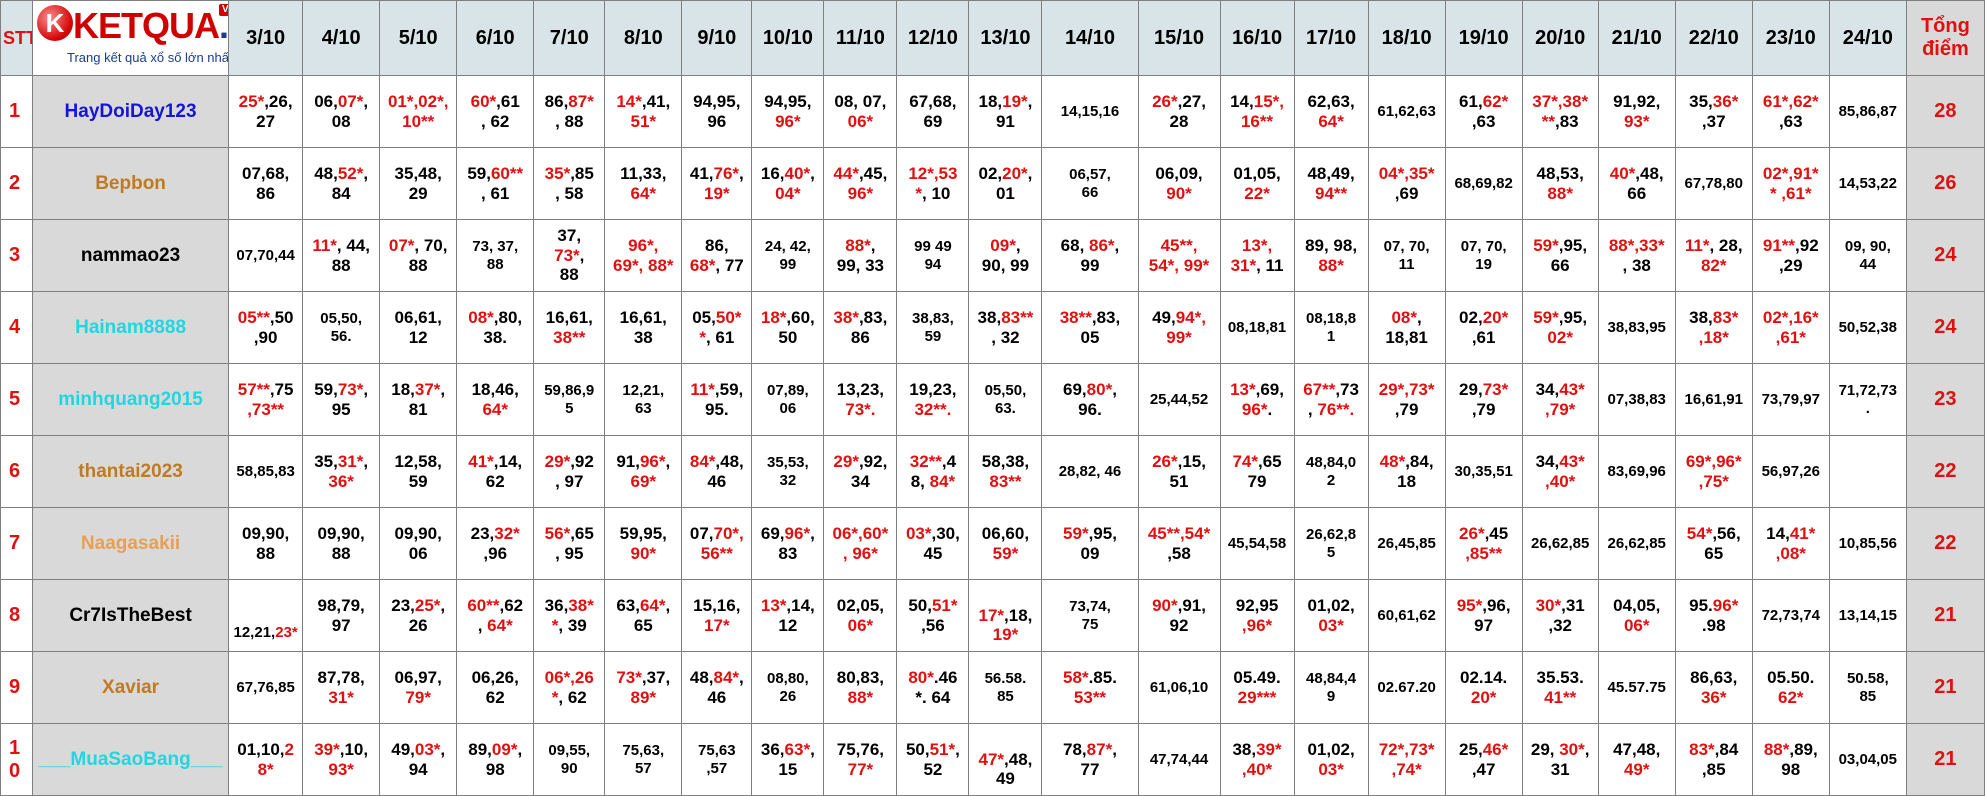 The height and width of the screenshot is (796, 1985). I want to click on number: 07,70,44, so click(265, 255).